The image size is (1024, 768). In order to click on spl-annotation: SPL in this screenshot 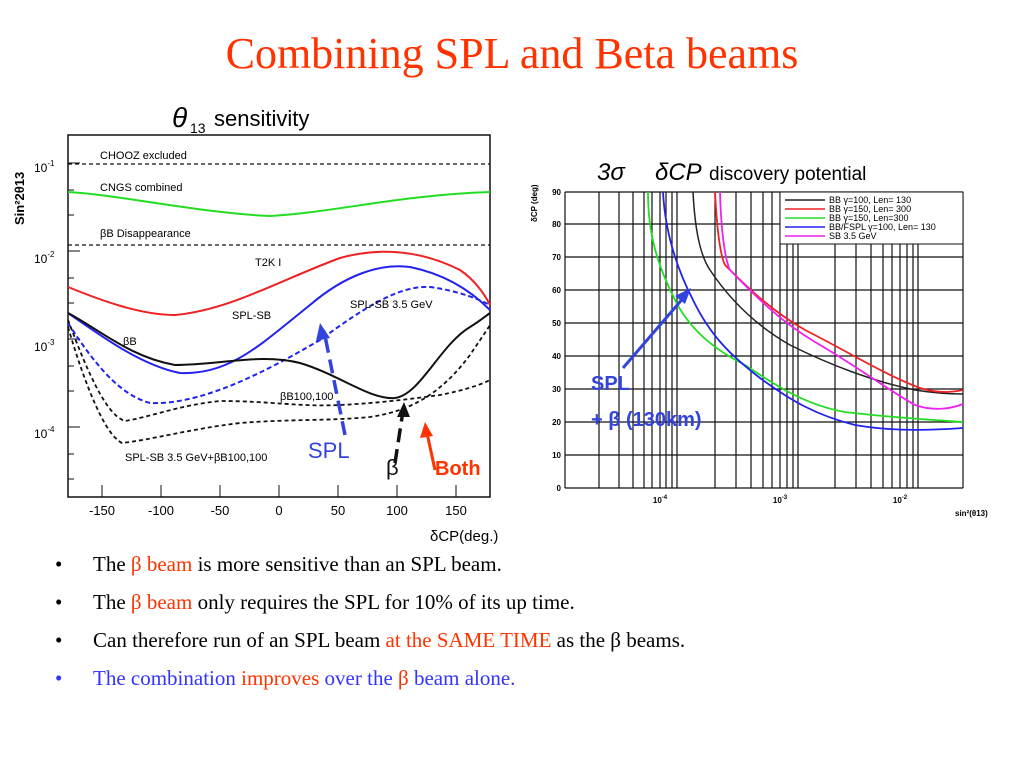, I will do `click(329, 450)`.